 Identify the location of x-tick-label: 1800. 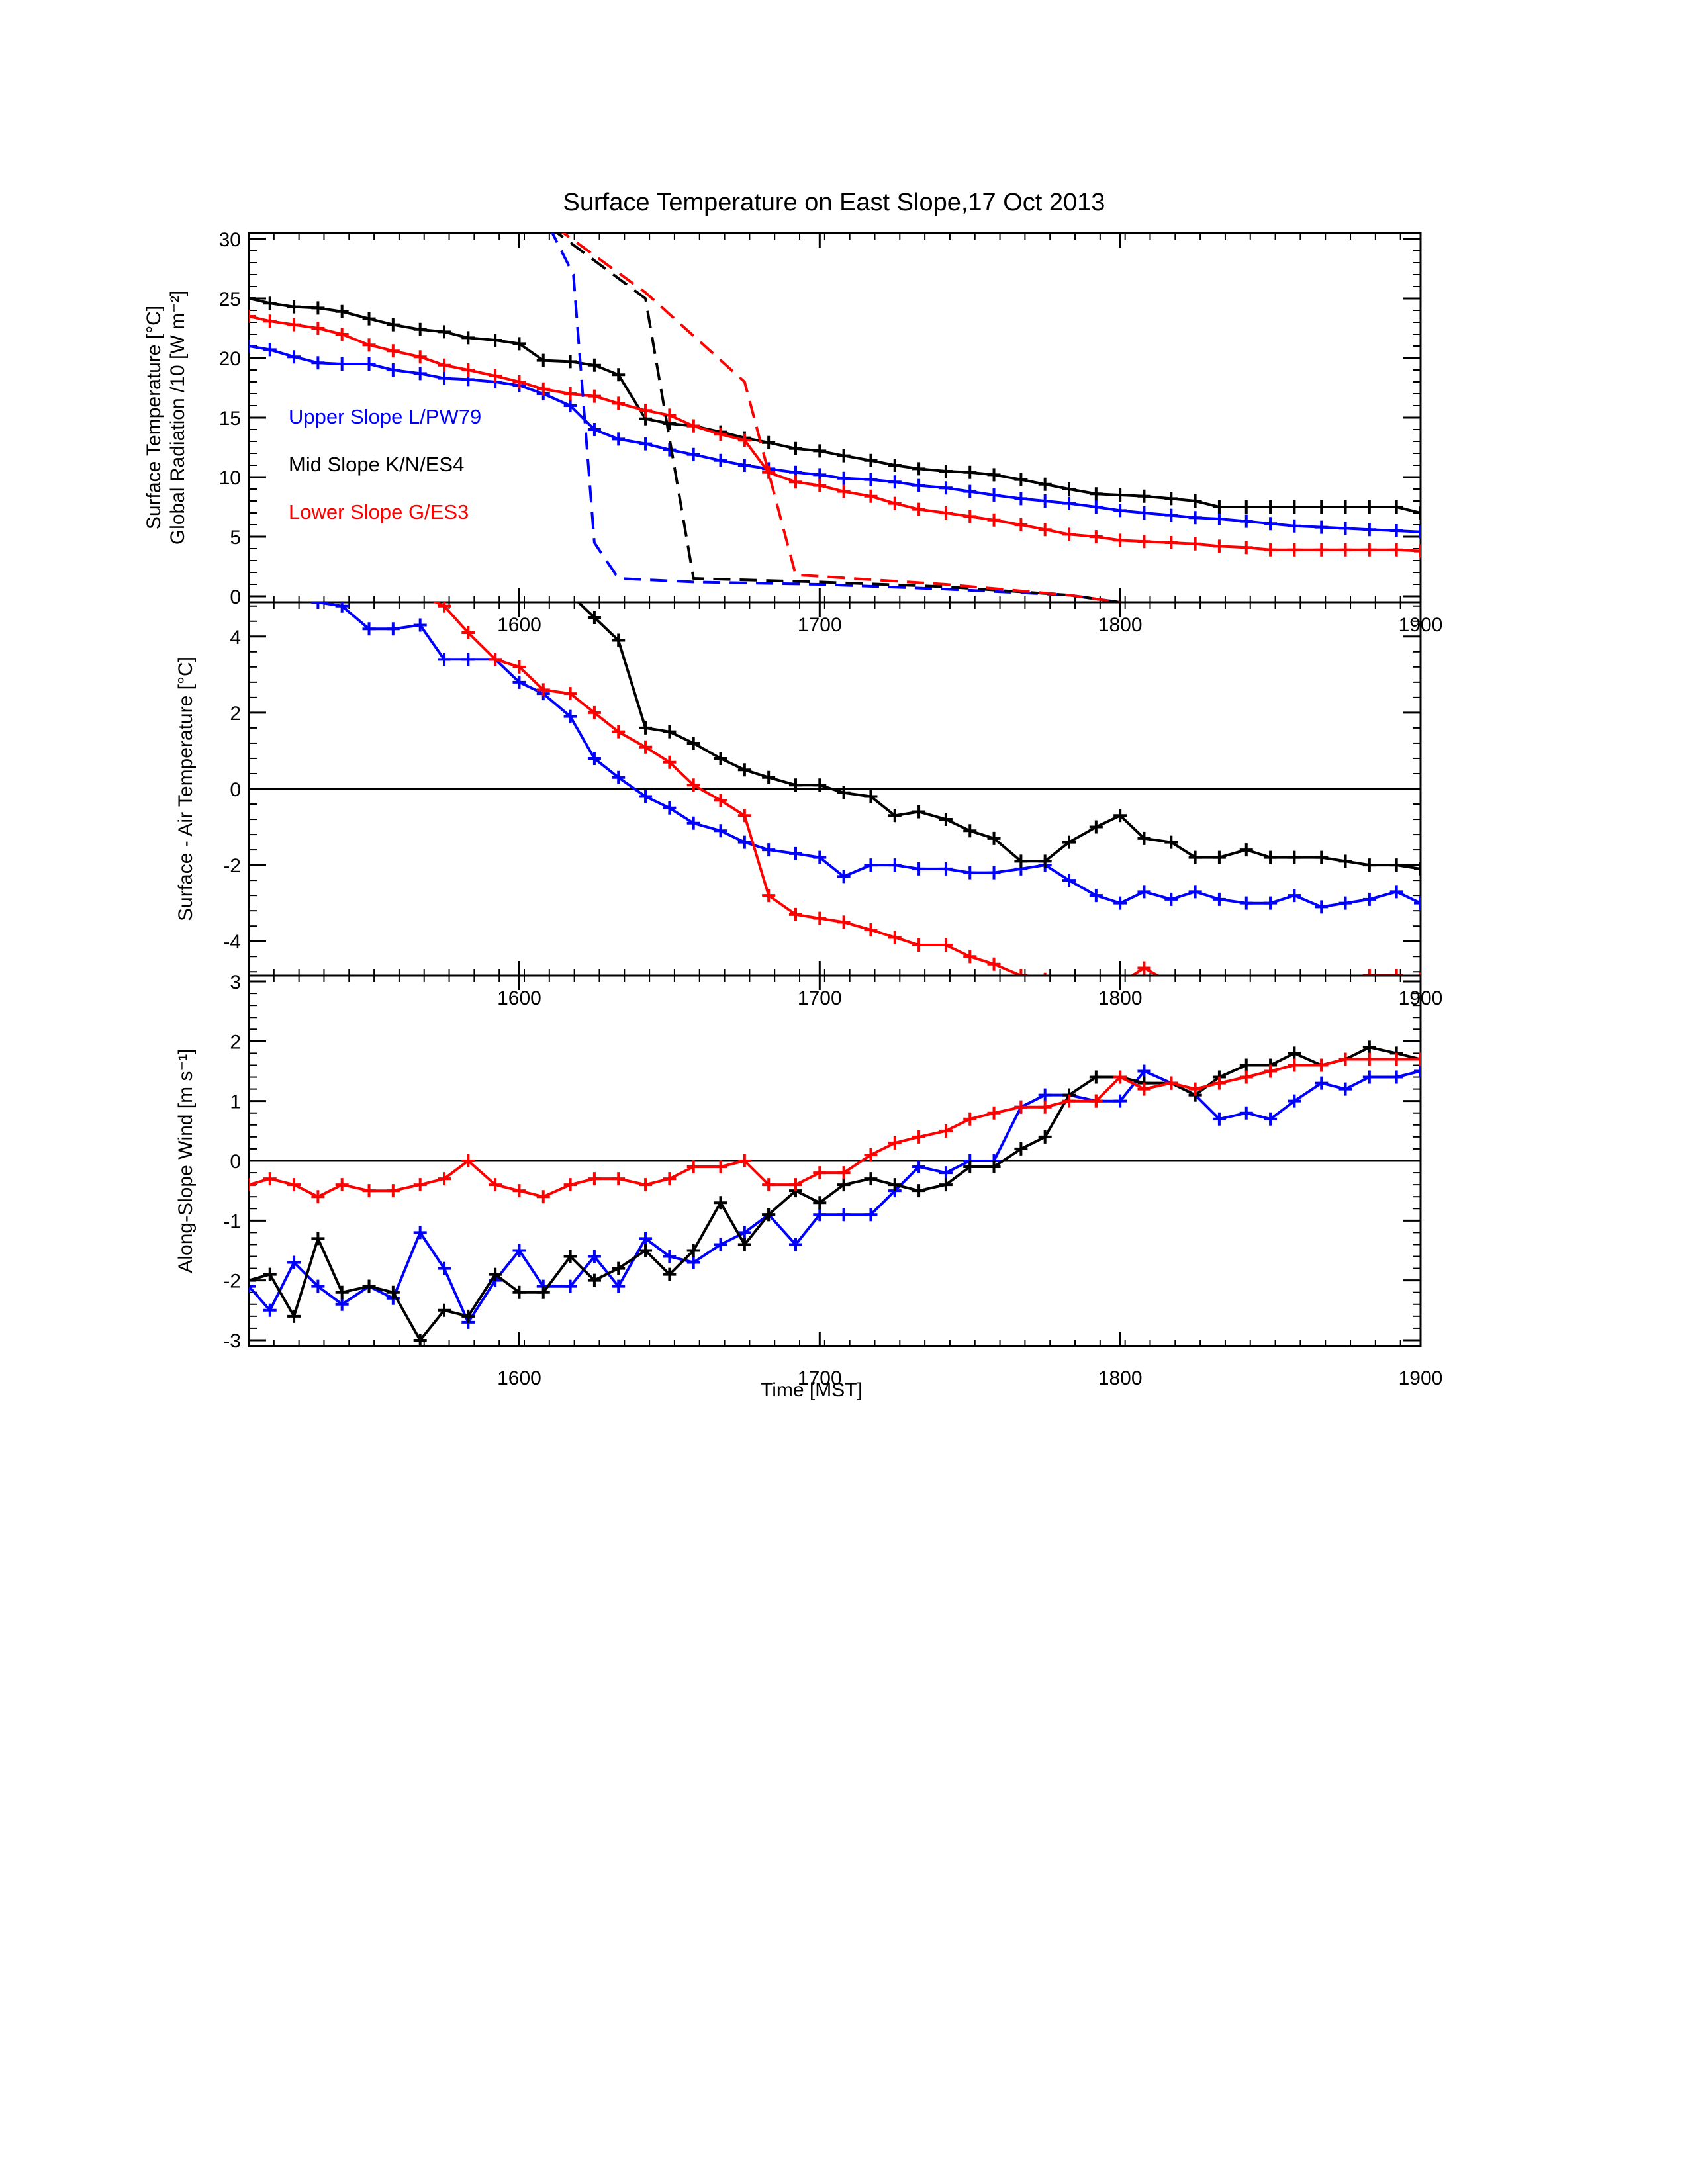
(1120, 625).